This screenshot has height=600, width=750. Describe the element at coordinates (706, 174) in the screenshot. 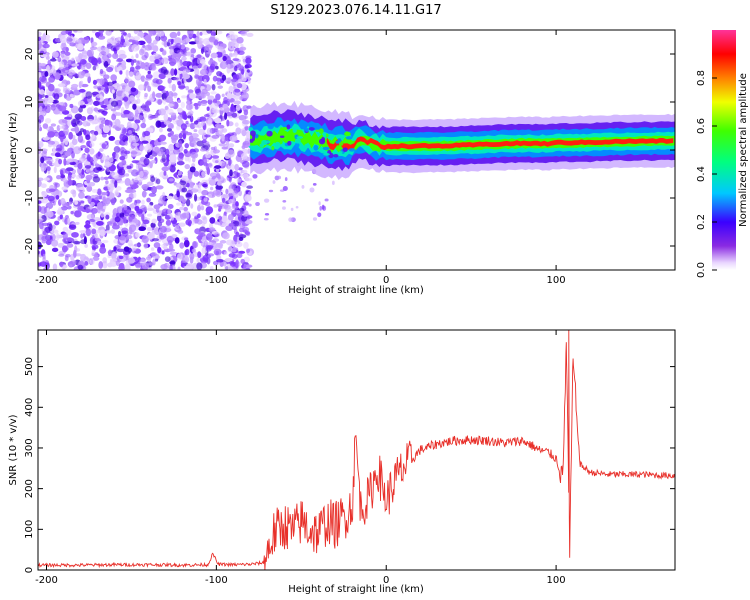

I see `colorbar-ticks: 0.0 0.2 0.4 0.6 0.8` at that location.